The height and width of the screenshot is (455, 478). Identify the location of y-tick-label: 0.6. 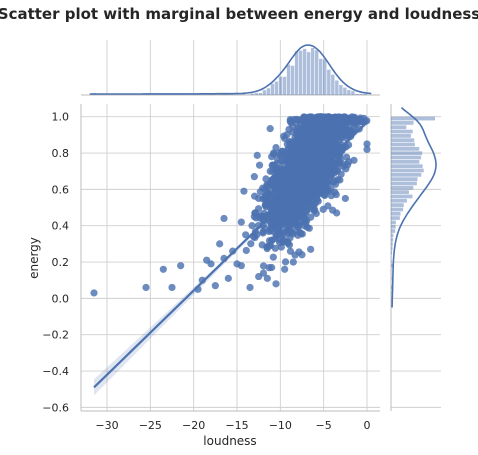
(61, 189).